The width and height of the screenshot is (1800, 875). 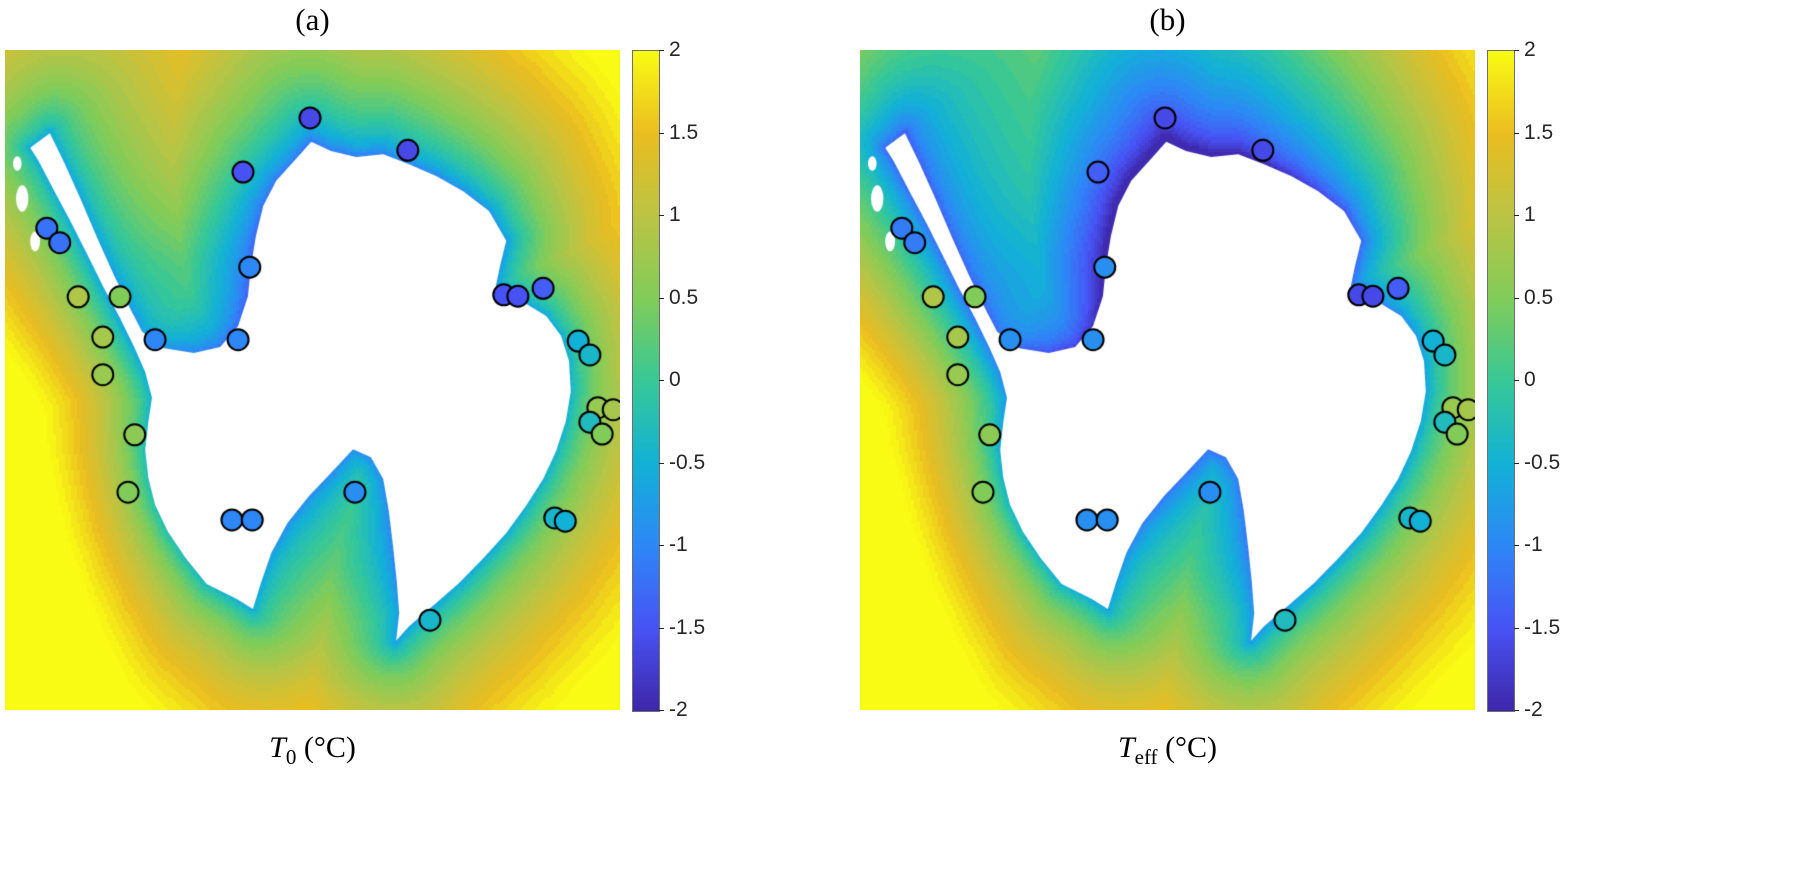 I want to click on panel-b-xlabel: Teff (°C), so click(x=1167, y=750).